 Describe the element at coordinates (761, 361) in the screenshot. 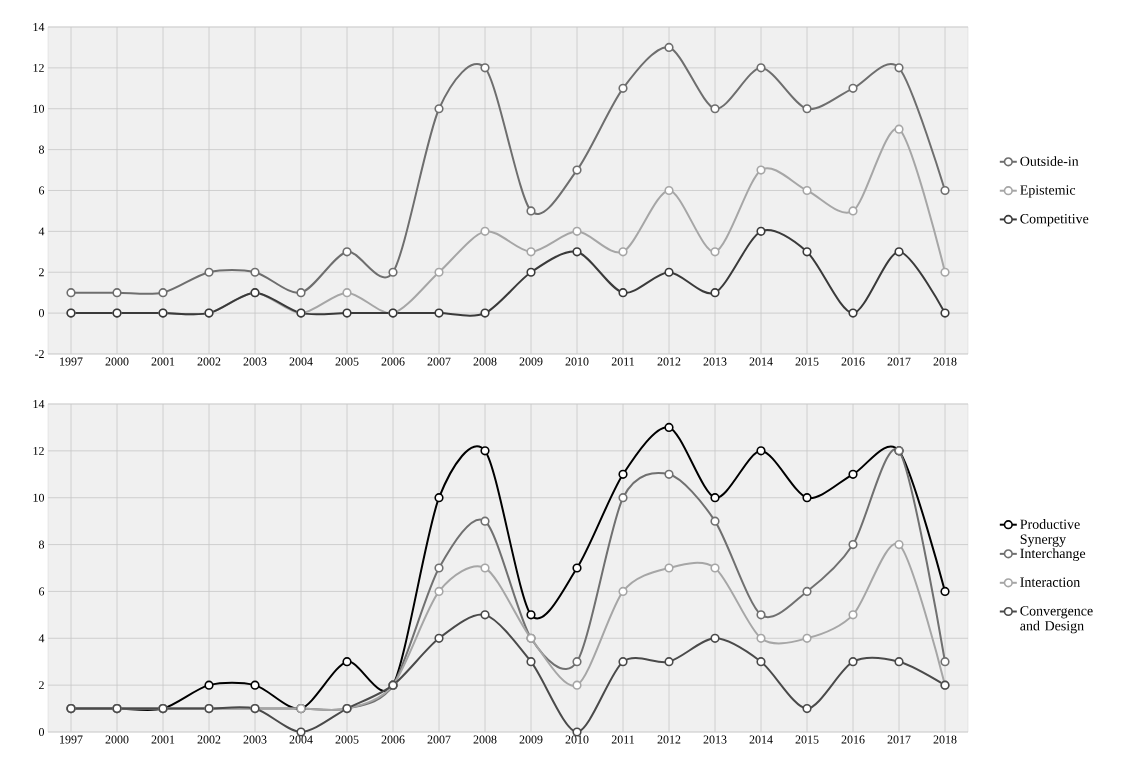

I see `x-tick-label: 2014` at that location.